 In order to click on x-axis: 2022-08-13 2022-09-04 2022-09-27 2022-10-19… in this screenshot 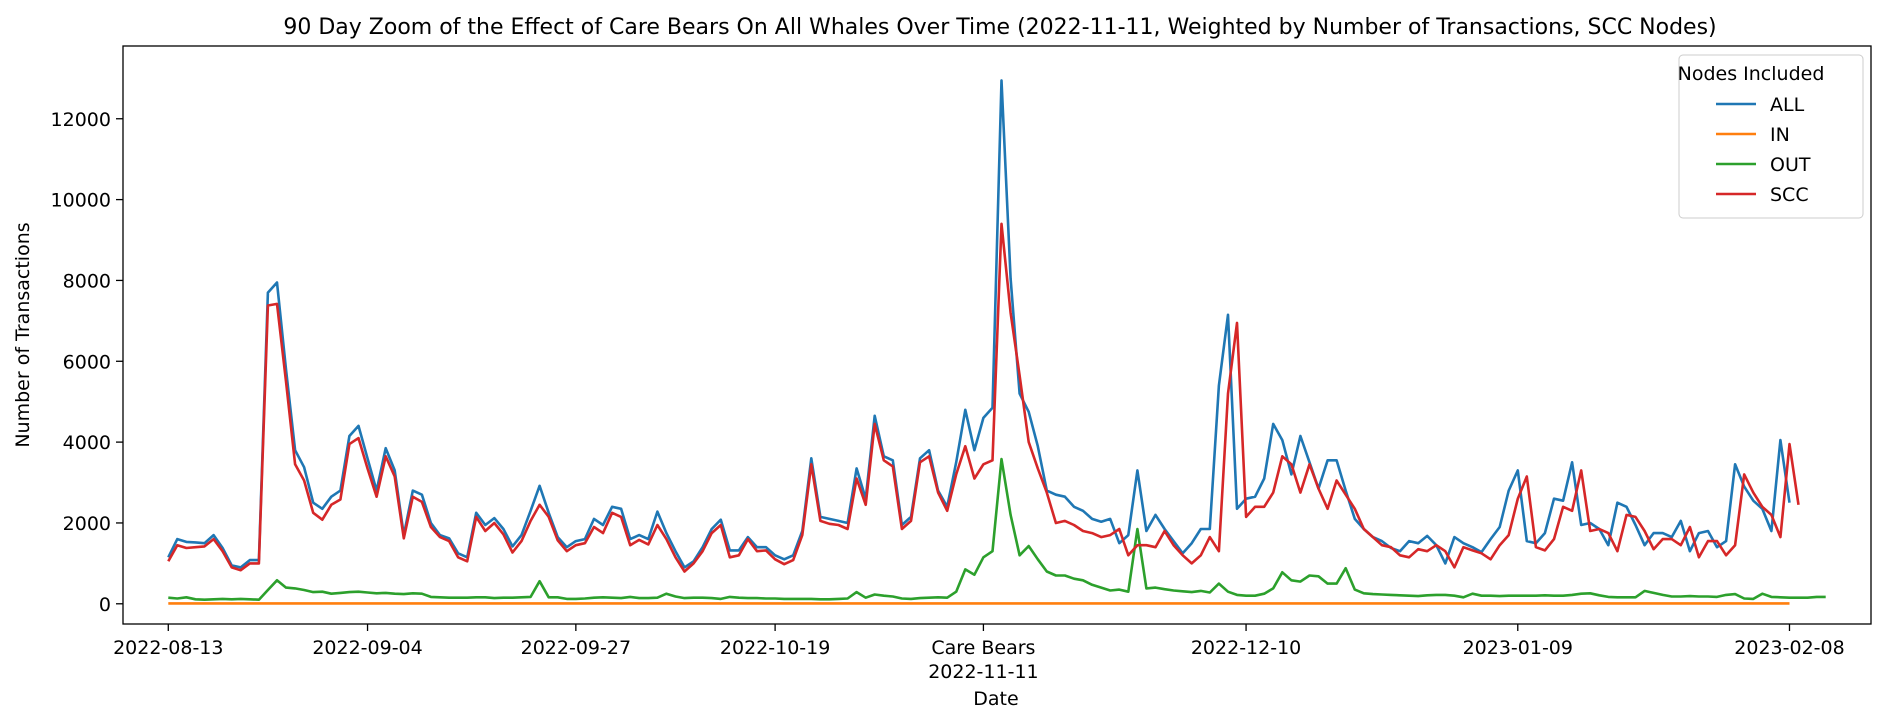, I will do `click(979, 653)`.